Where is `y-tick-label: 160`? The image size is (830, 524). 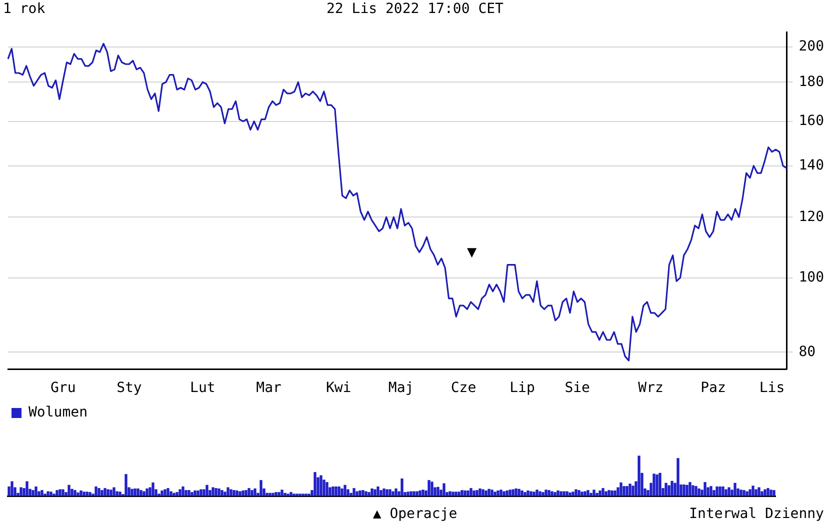 y-tick-label: 160 is located at coordinates (811, 120).